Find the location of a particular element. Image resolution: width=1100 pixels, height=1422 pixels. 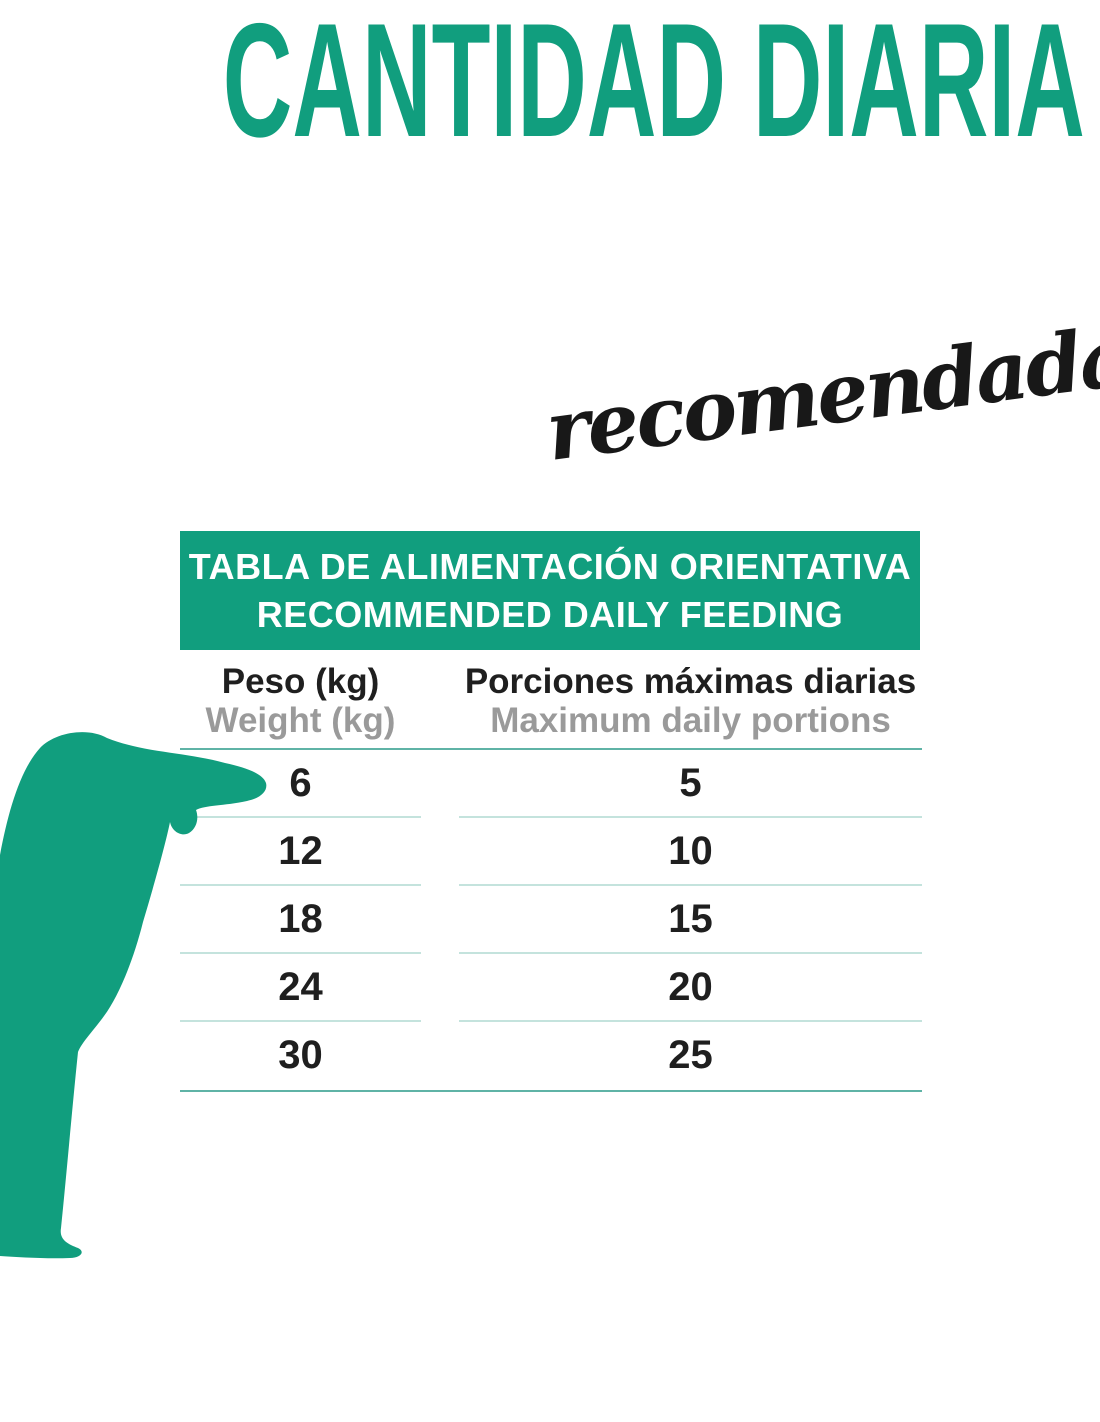

portions-cell: 20 is located at coordinates (690, 988).